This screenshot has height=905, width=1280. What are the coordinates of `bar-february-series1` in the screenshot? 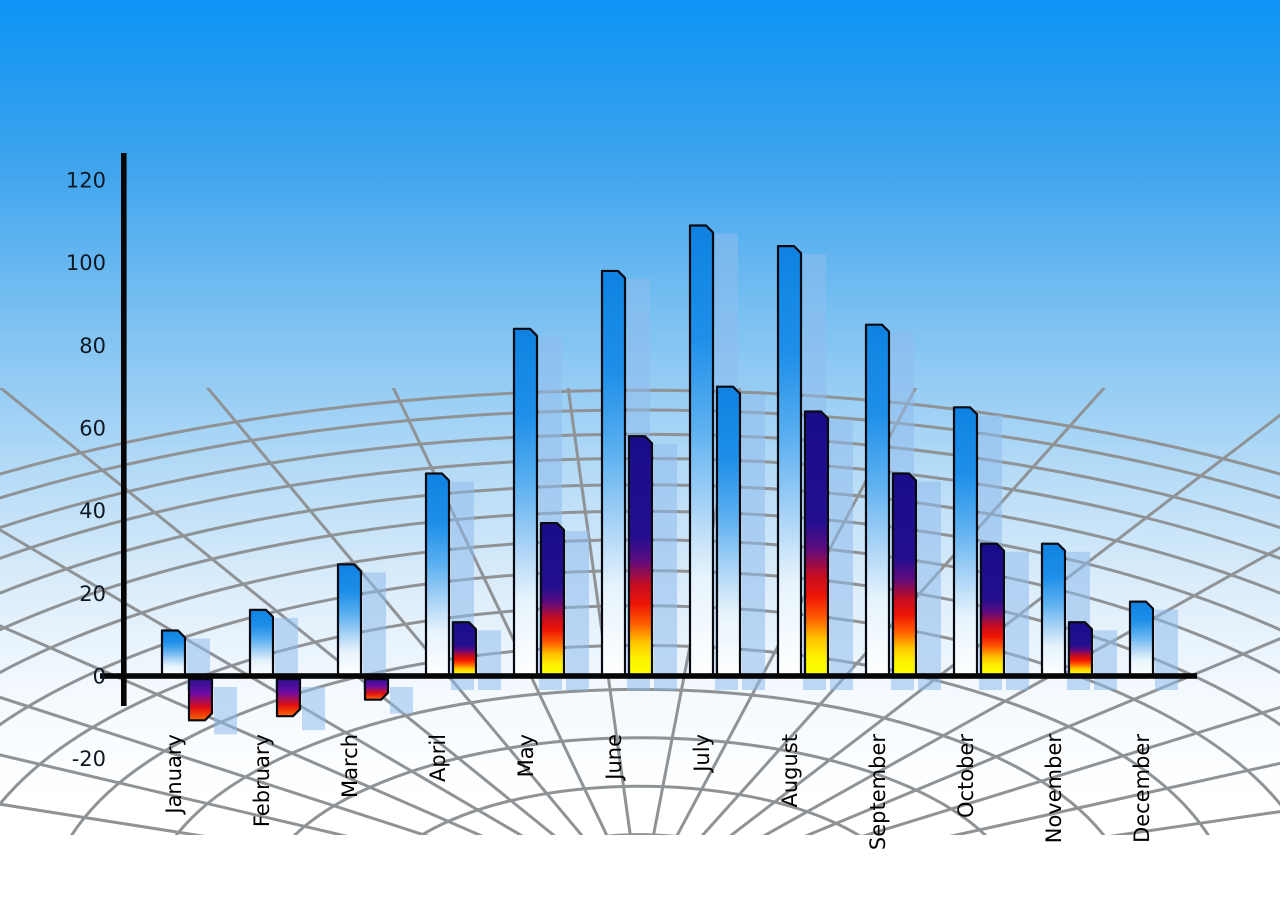 It's located at (261, 643).